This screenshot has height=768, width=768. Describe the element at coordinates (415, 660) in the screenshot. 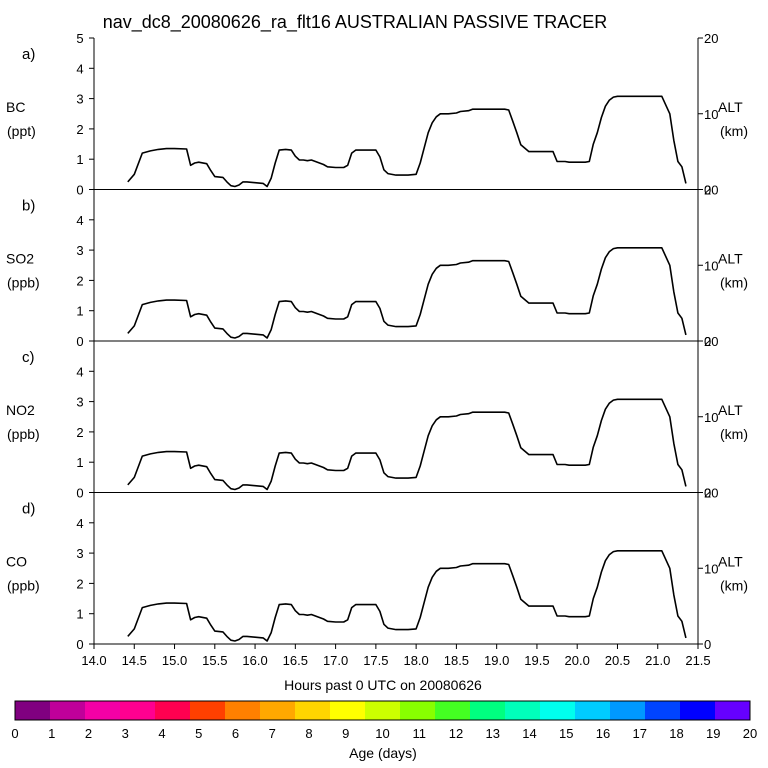

I see `x-tick-label: 18.0` at that location.